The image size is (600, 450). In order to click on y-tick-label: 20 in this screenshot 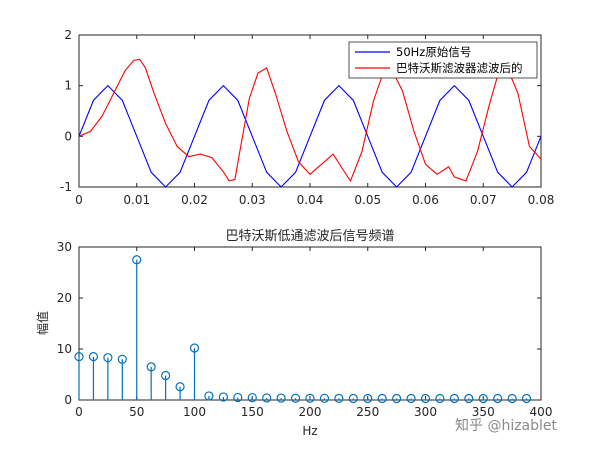, I will do `click(64, 298)`.